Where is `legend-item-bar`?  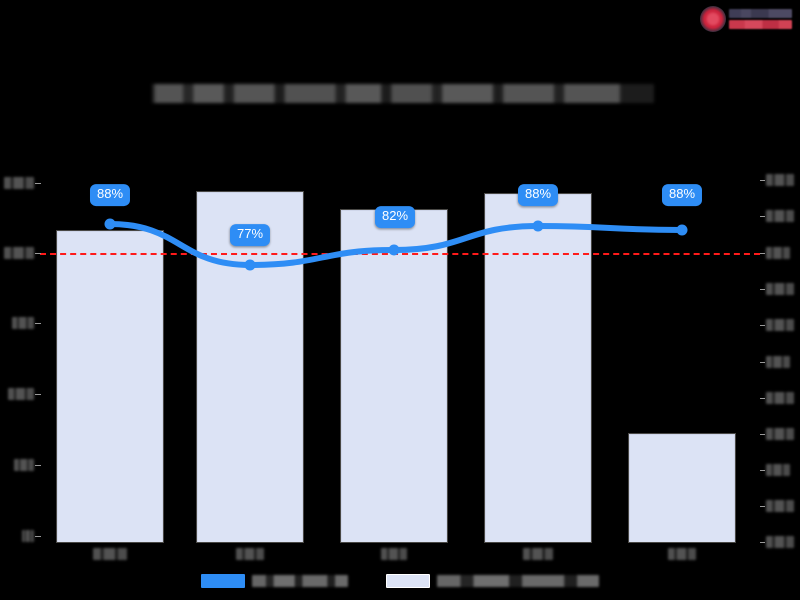
legend-item-bar is located at coordinates (492, 581).